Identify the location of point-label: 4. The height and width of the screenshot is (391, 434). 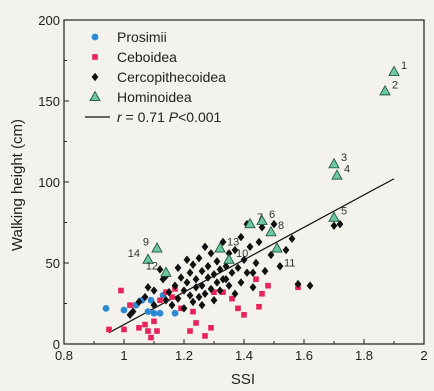
(347, 170).